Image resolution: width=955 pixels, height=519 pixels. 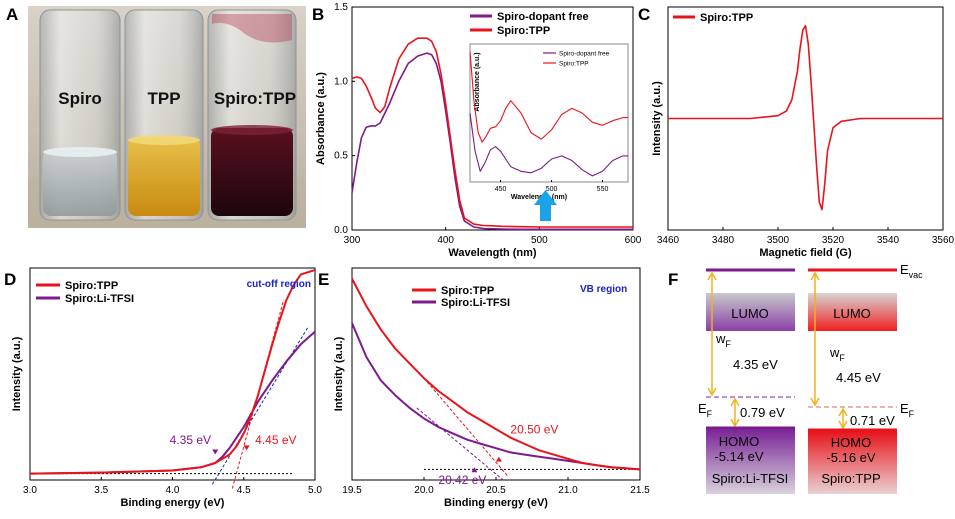 I want to click on panel-label-b: B, so click(x=318, y=14).